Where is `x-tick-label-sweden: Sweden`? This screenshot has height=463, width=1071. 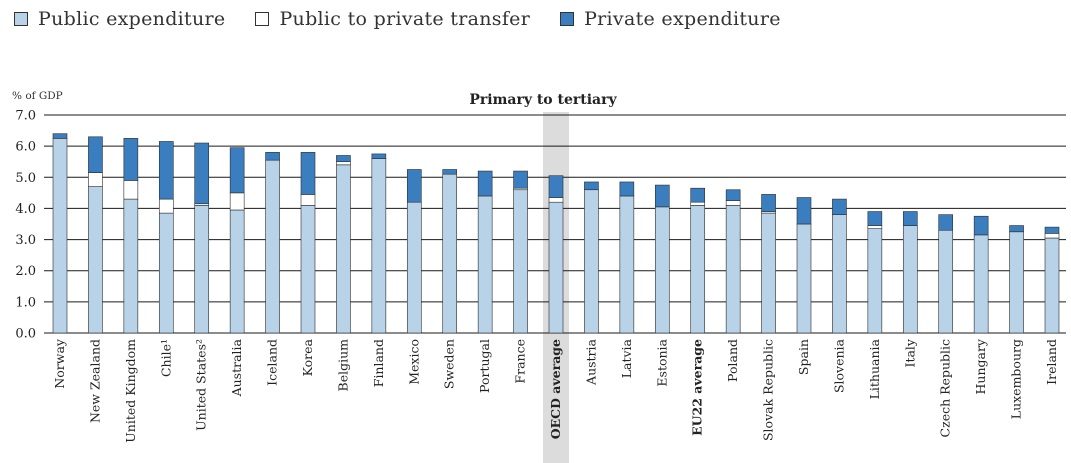
x-tick-label-sweden: Sweden is located at coordinates (449, 364).